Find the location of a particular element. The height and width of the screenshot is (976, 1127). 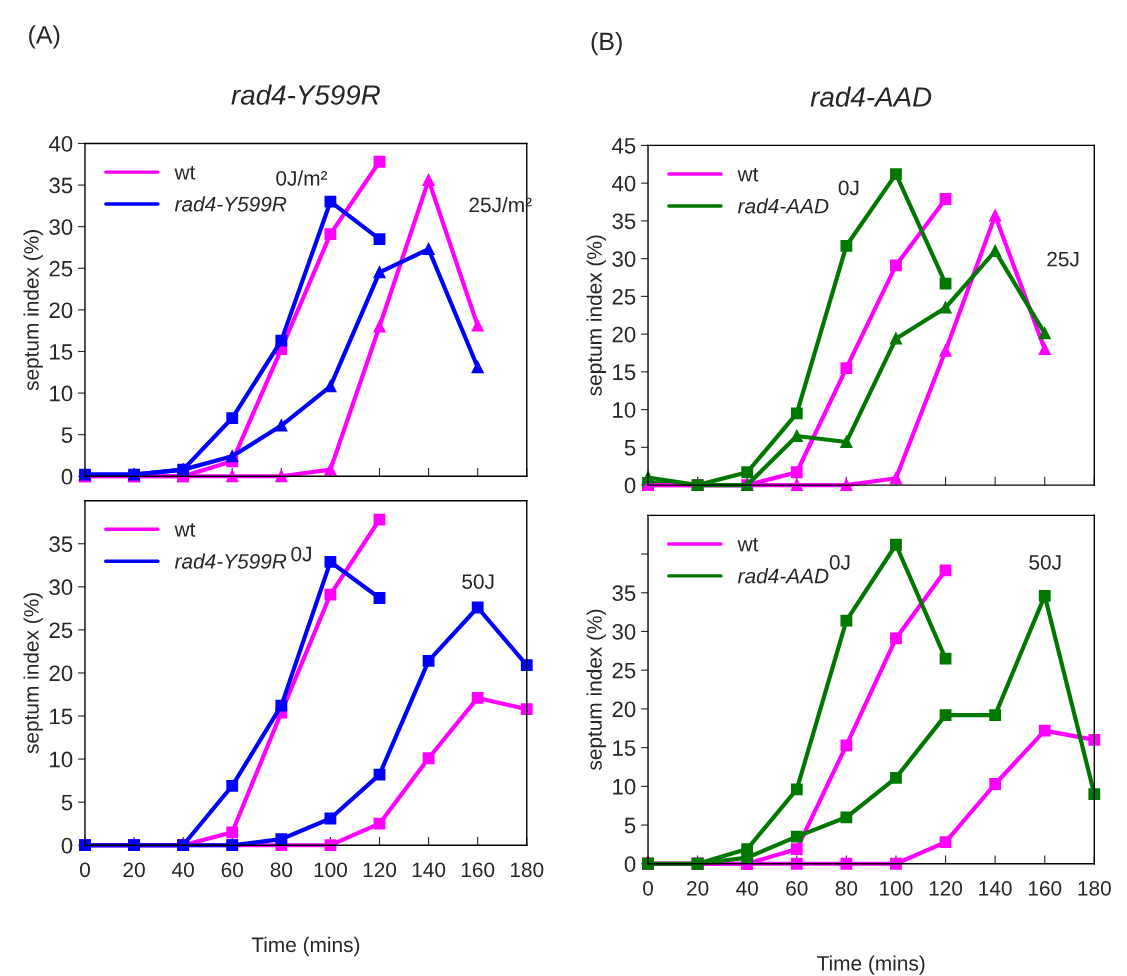

annotation: 25J is located at coordinates (1063, 259).